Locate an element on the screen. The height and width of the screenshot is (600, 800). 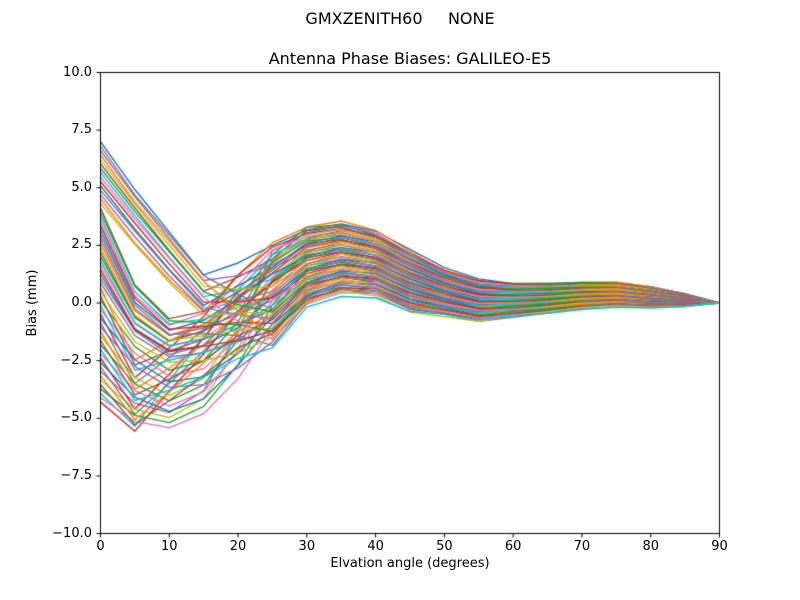
axes-title: Antenna Phase Biases: GALILEO-E5 is located at coordinates (410, 58).